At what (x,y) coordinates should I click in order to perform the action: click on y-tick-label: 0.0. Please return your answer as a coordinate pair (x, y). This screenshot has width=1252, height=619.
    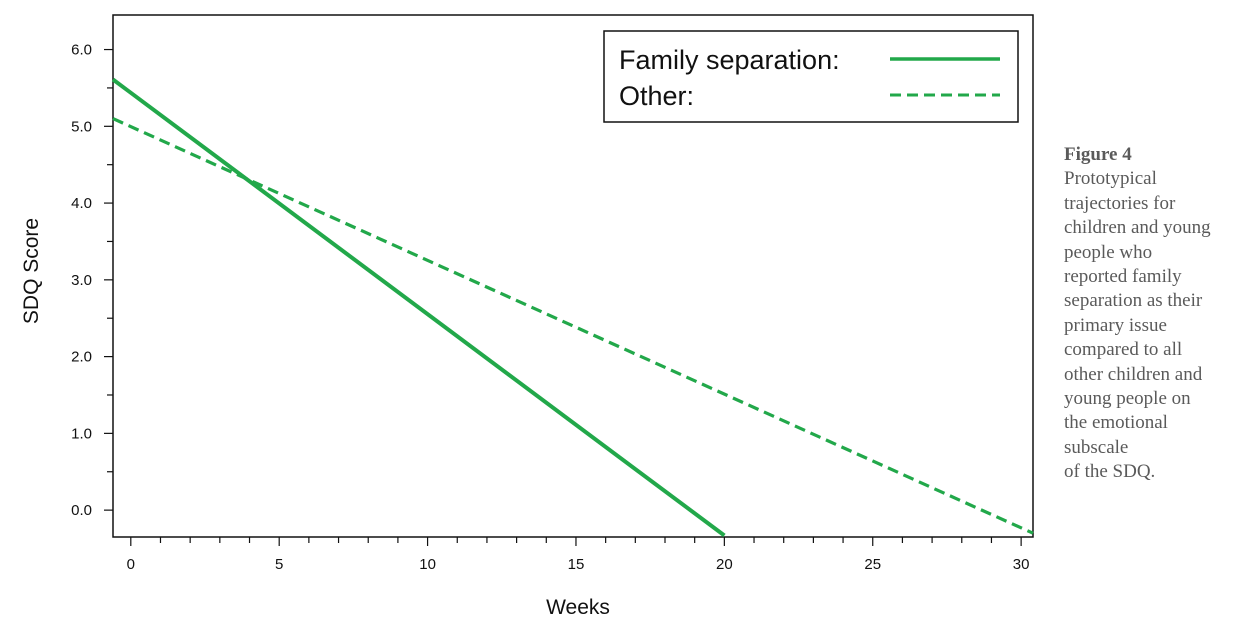
    Looking at the image, I should click on (81, 510).